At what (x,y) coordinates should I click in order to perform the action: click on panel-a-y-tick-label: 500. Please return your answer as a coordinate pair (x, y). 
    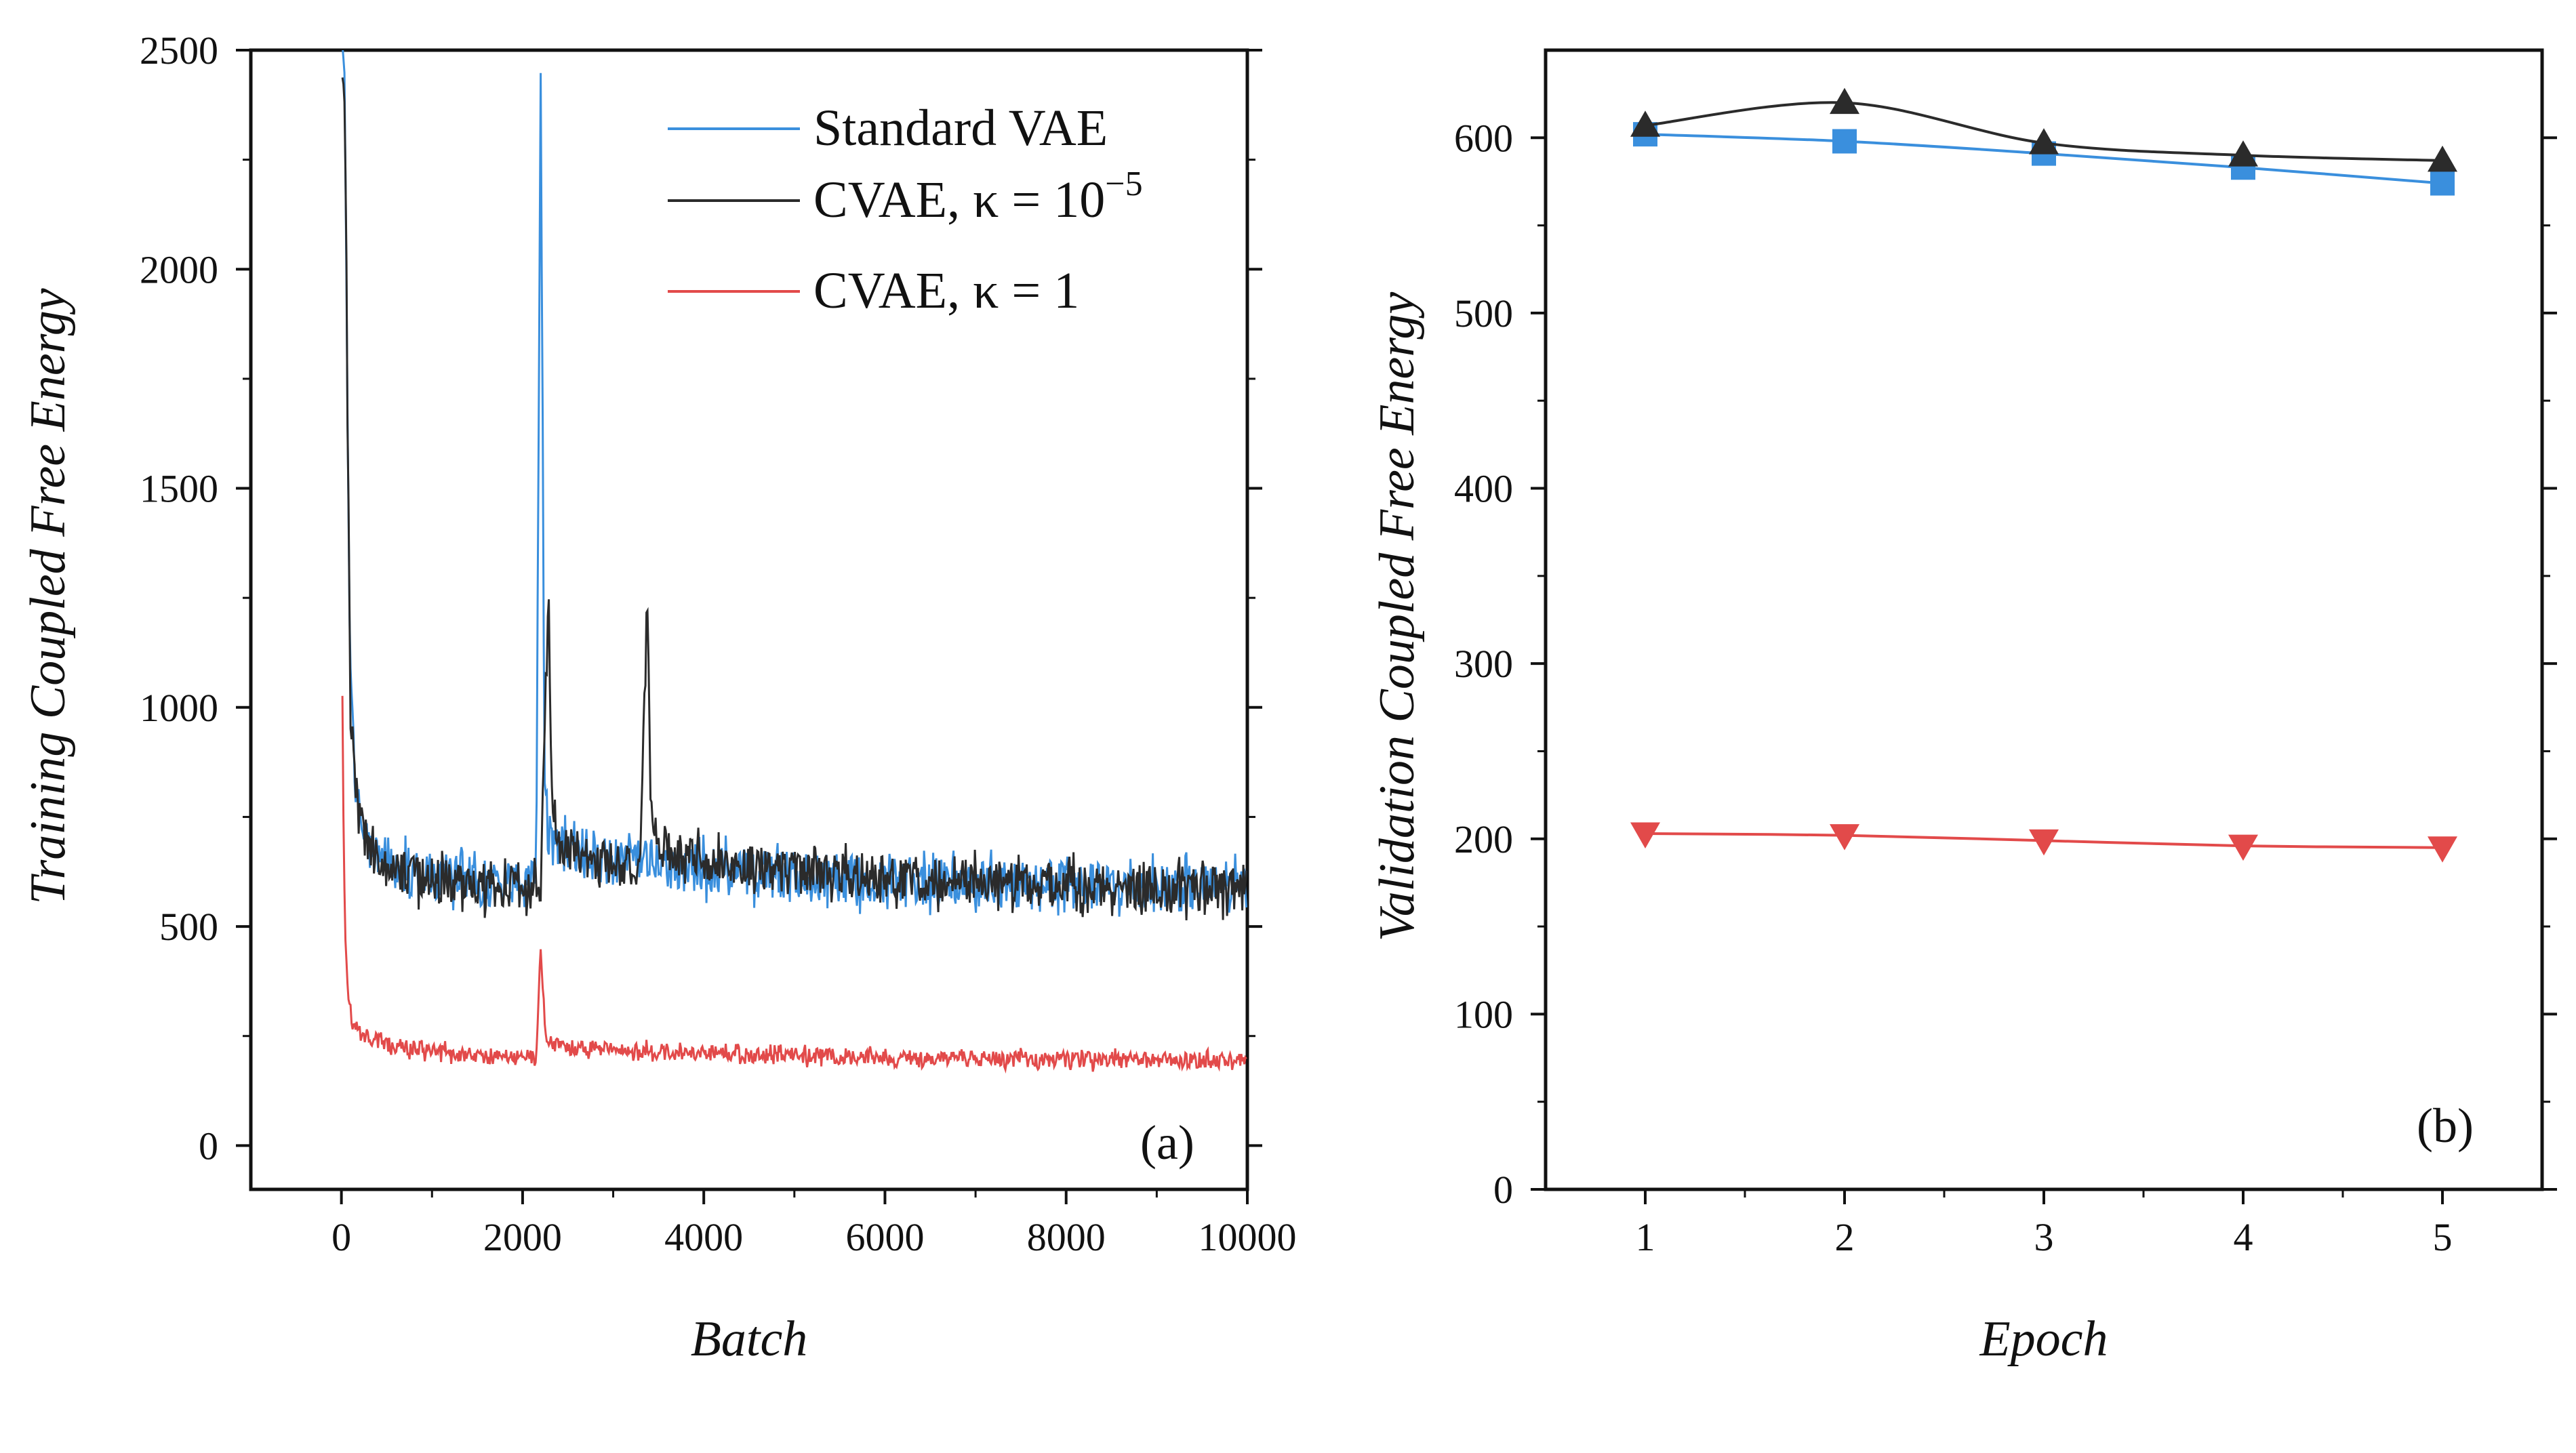
    Looking at the image, I should click on (188, 927).